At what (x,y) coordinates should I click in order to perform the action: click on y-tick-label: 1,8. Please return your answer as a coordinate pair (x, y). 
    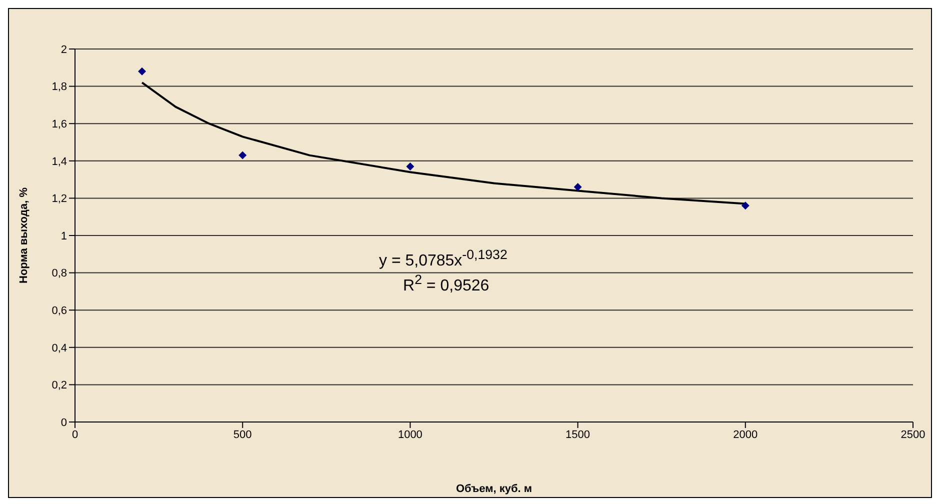
    Looking at the image, I should click on (59, 87).